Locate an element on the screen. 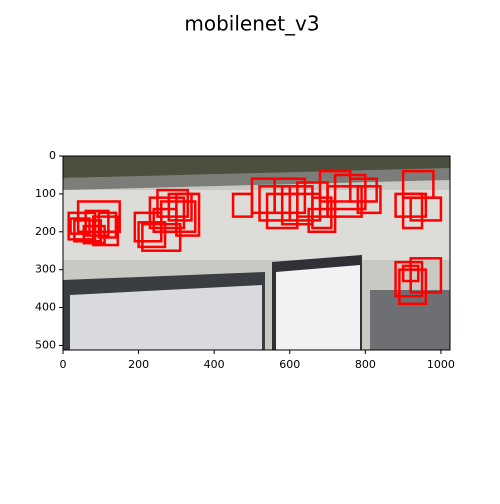 This screenshot has height=504, width=500. x-tick-label: 0 is located at coordinates (63, 364).